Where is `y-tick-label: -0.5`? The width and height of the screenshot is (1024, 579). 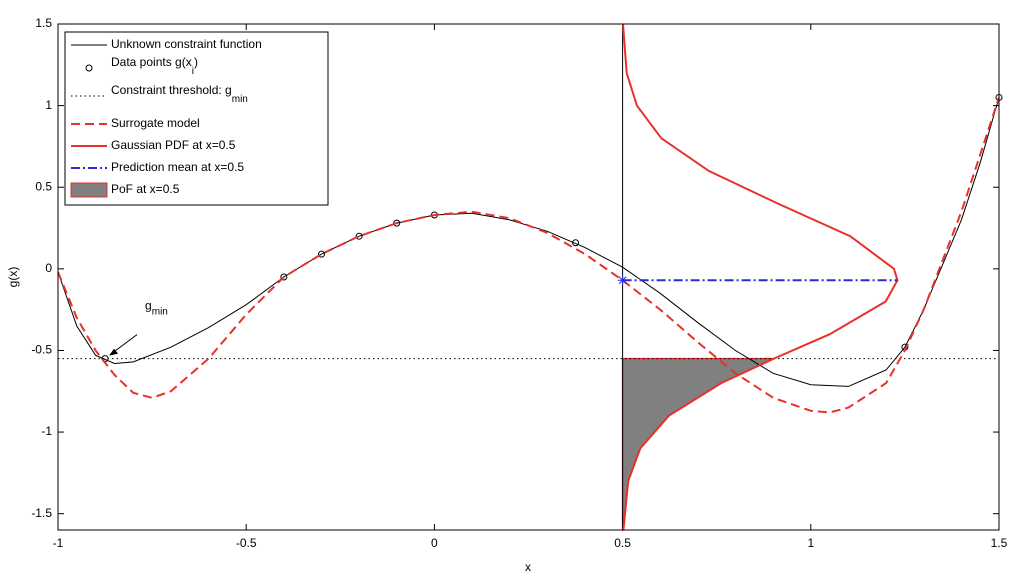
y-tick-label: -0.5 is located at coordinates (41, 350).